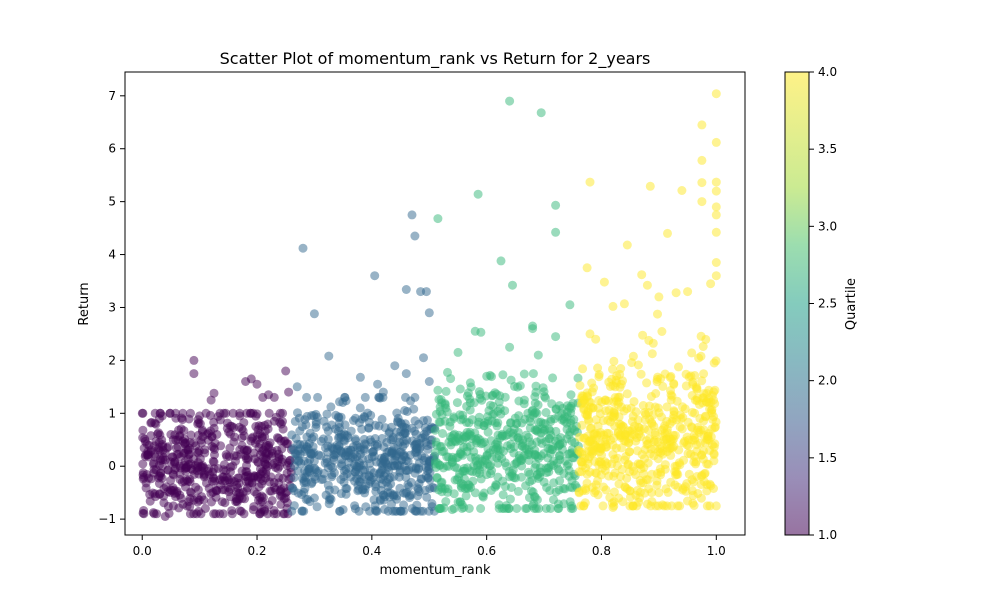 The image size is (1000, 600). Describe the element at coordinates (112, 413) in the screenshot. I see `y-tick-label: 1` at that location.